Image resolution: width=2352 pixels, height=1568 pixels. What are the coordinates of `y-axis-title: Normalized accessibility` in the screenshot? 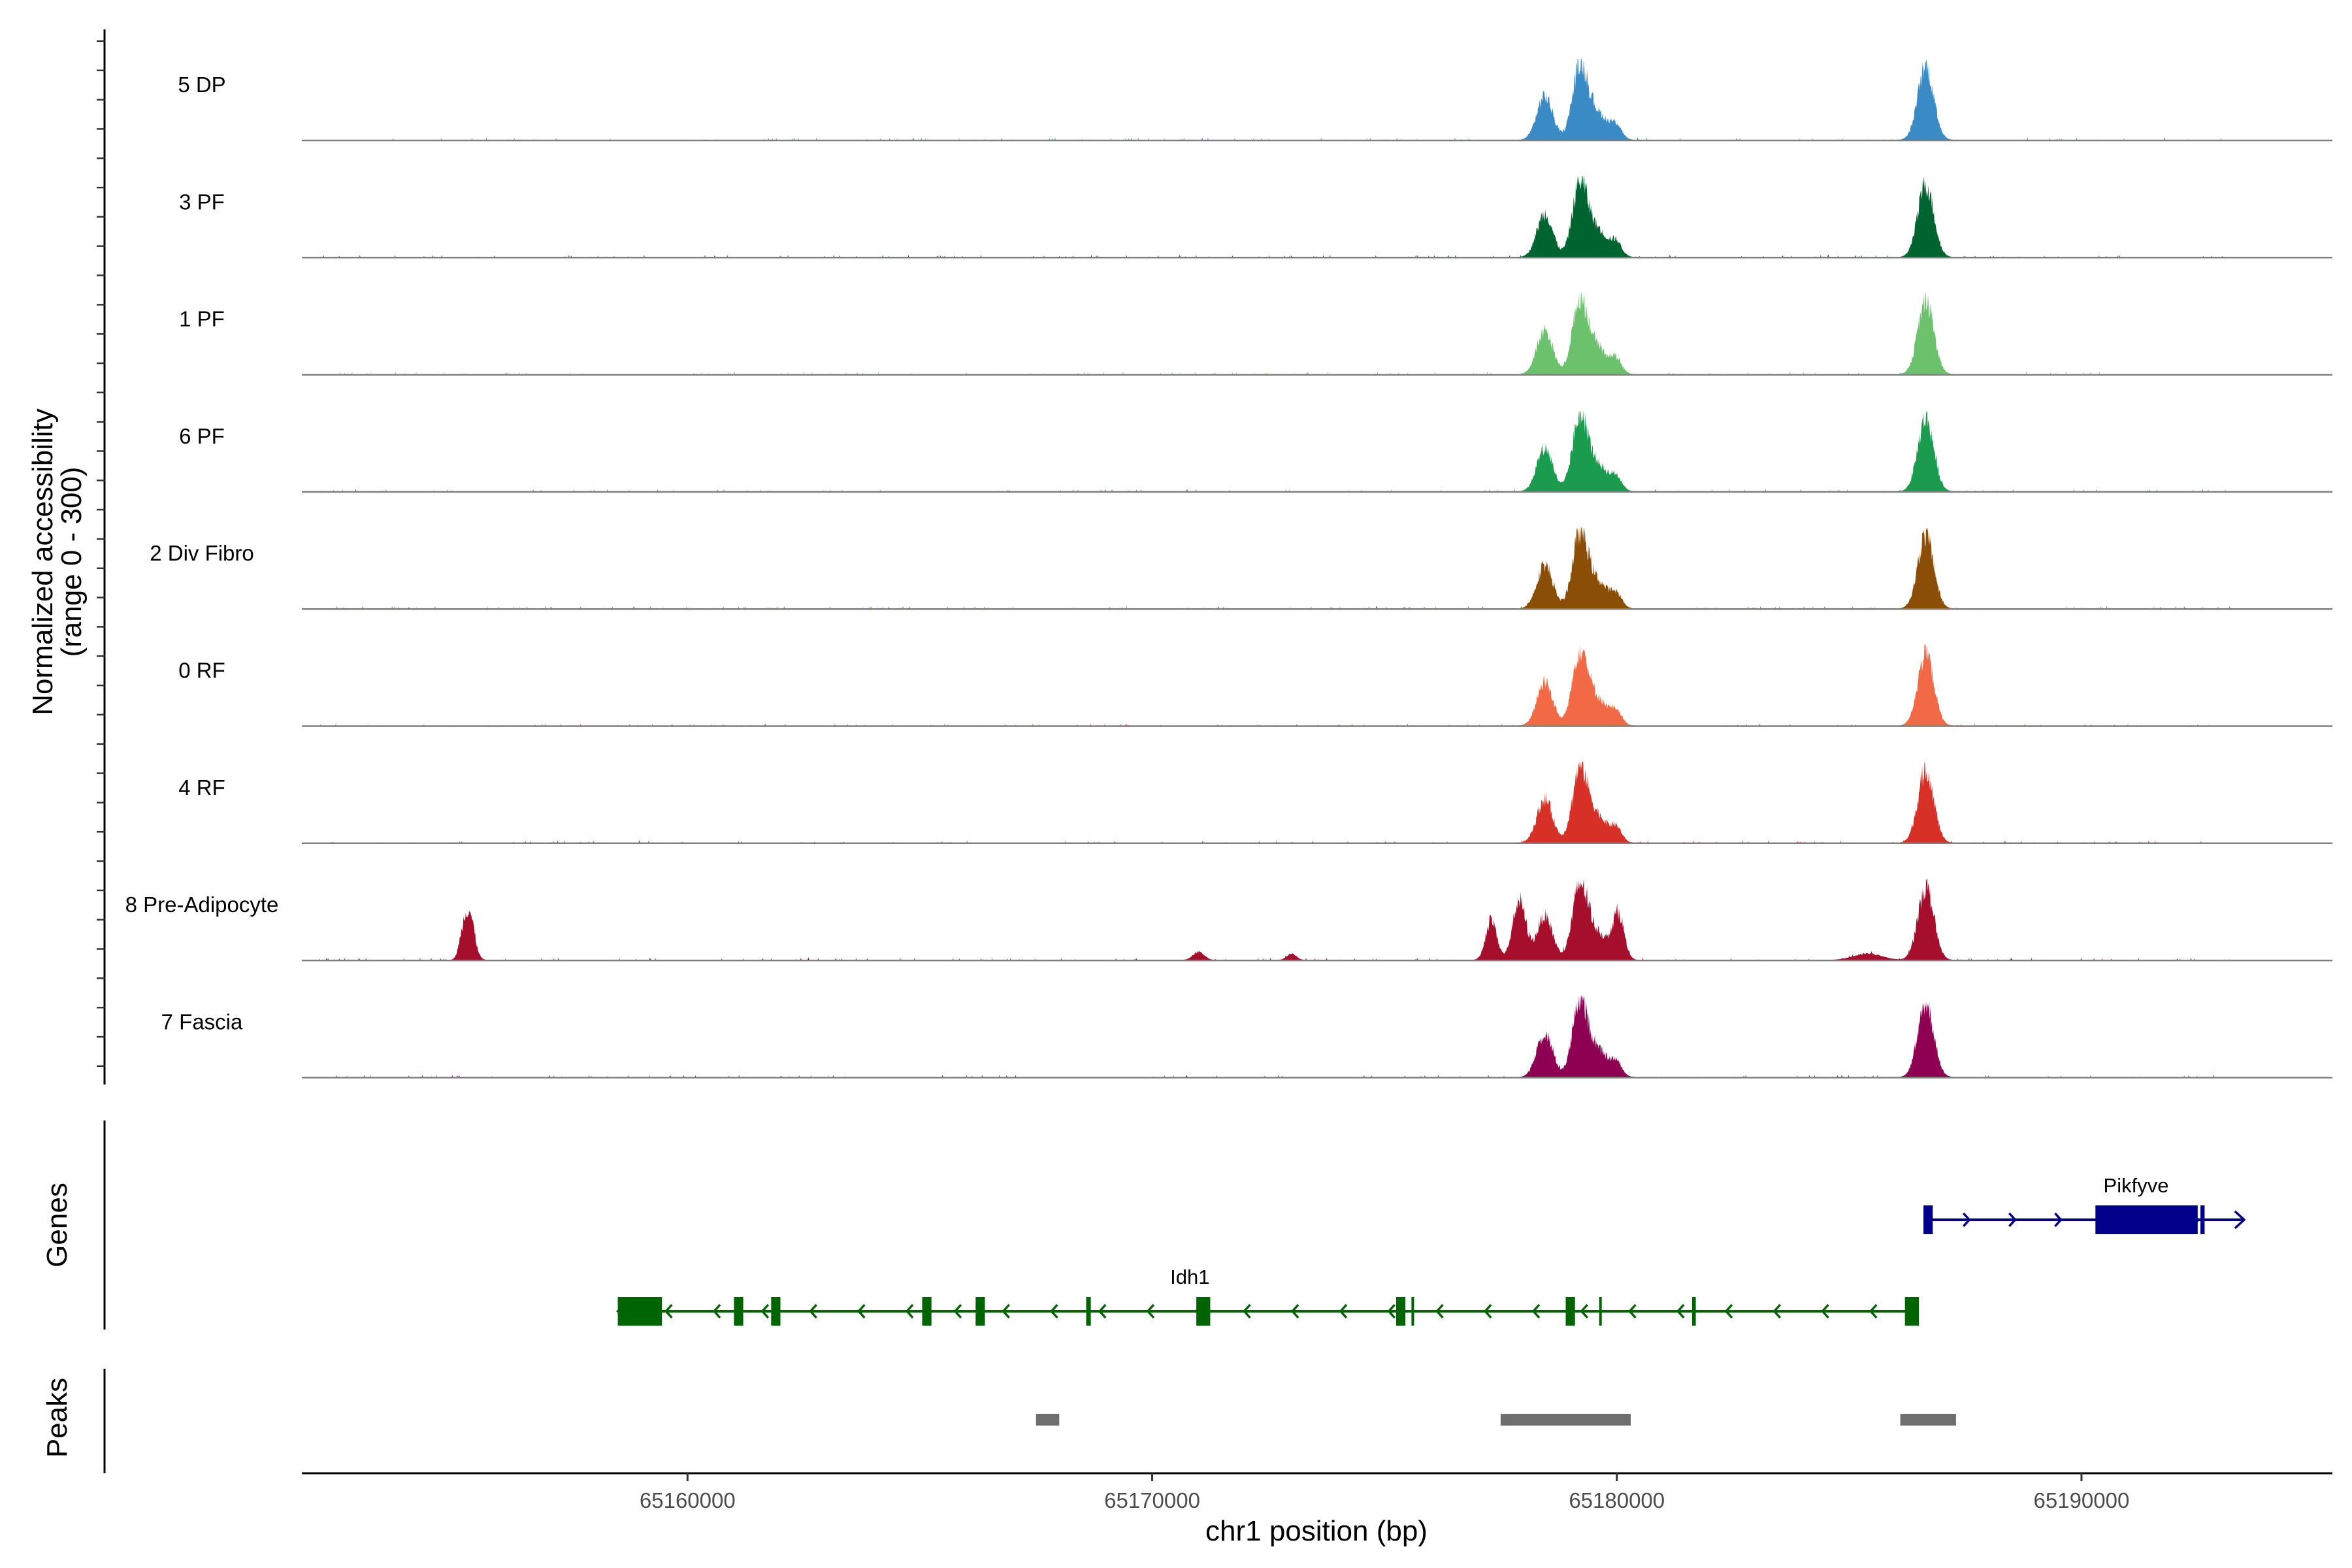 It's located at (43, 561).